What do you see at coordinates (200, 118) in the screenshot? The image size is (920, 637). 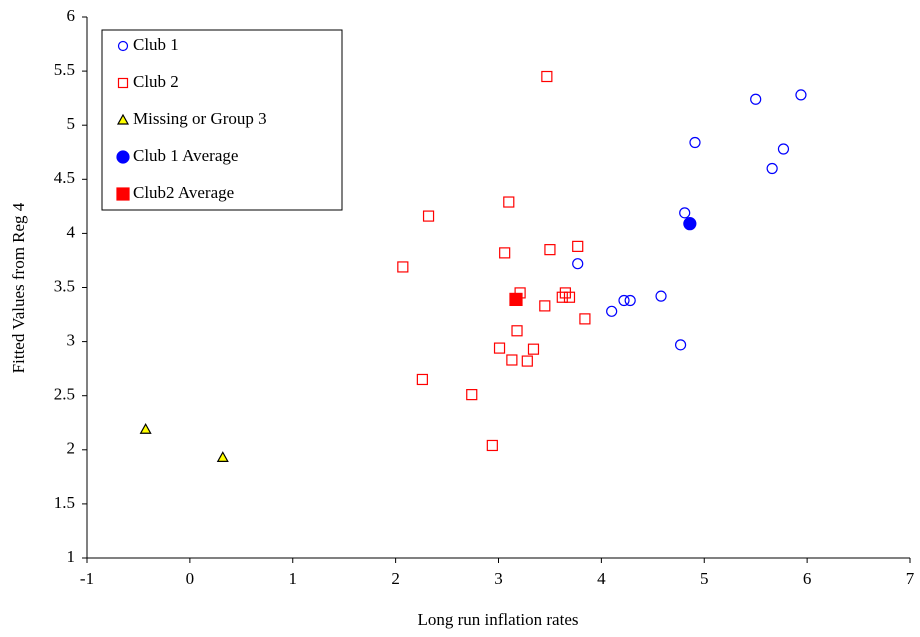 I see `legend-label: Missing or Group 3` at bounding box center [200, 118].